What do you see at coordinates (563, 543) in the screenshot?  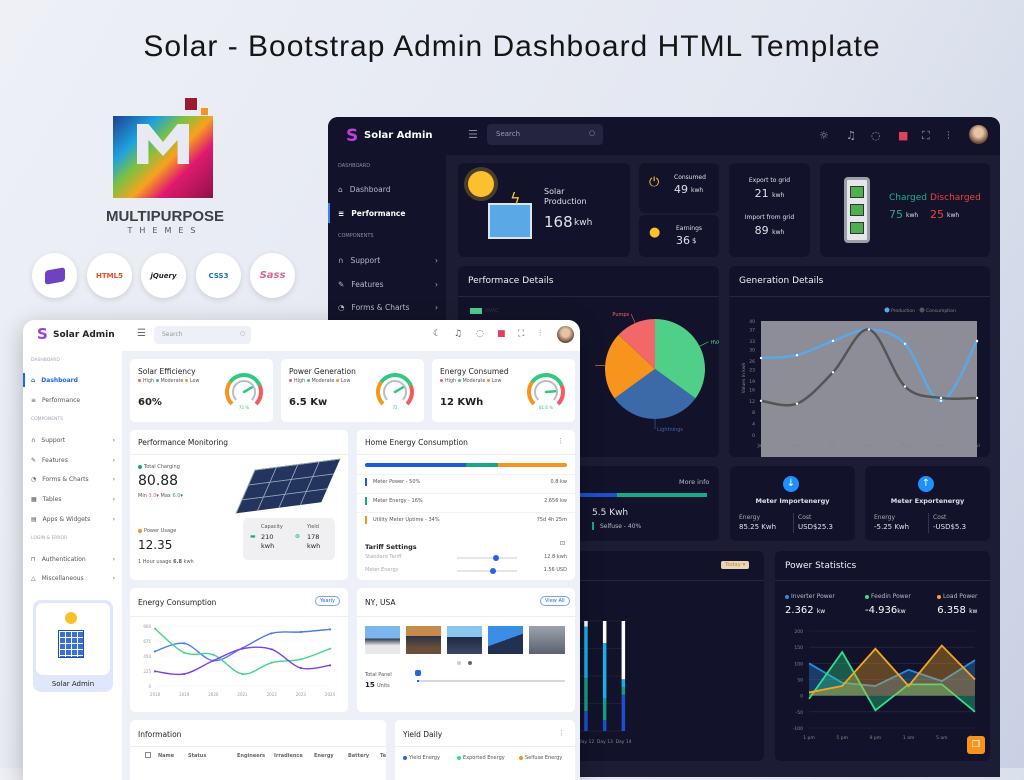 I see `lock-icon: ⊡` at bounding box center [563, 543].